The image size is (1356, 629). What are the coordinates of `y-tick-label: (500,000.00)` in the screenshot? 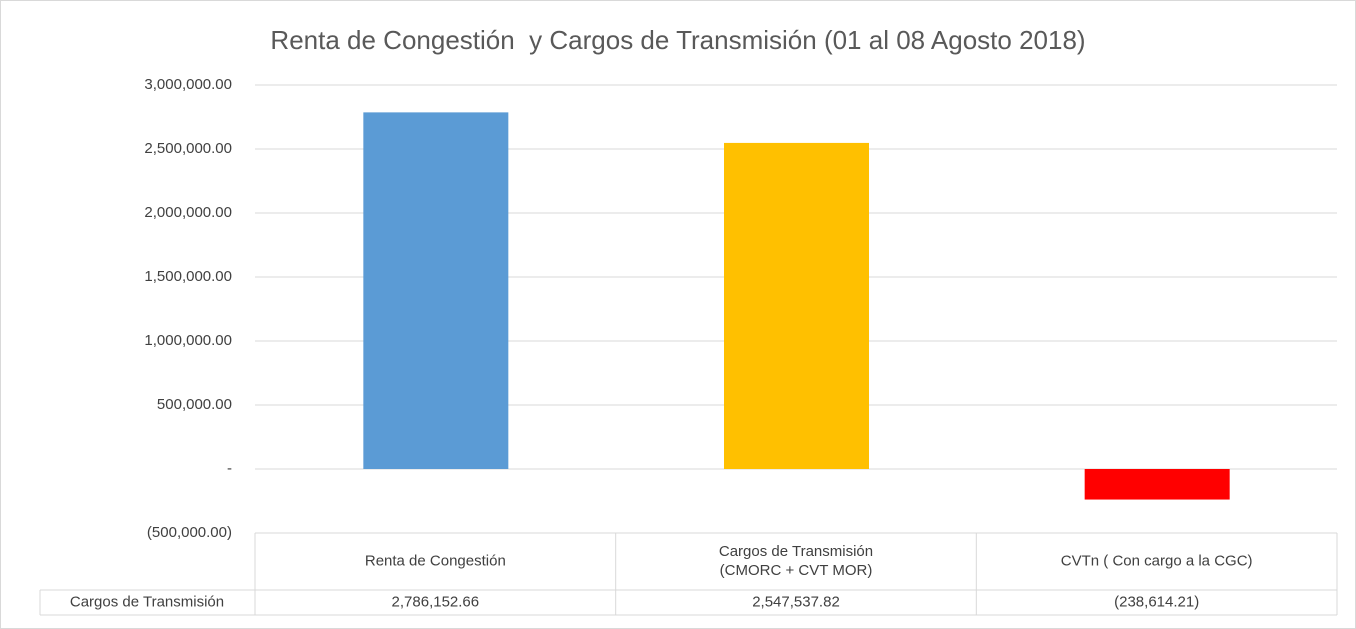 It's located at (189, 532).